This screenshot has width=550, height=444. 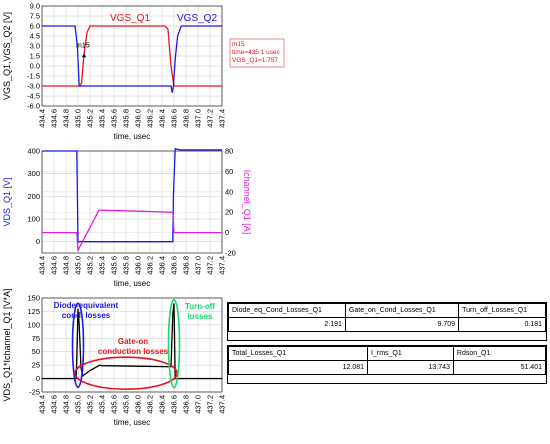 I want to click on annotation-turn-off-losses: Turn-off, so click(x=200, y=306).